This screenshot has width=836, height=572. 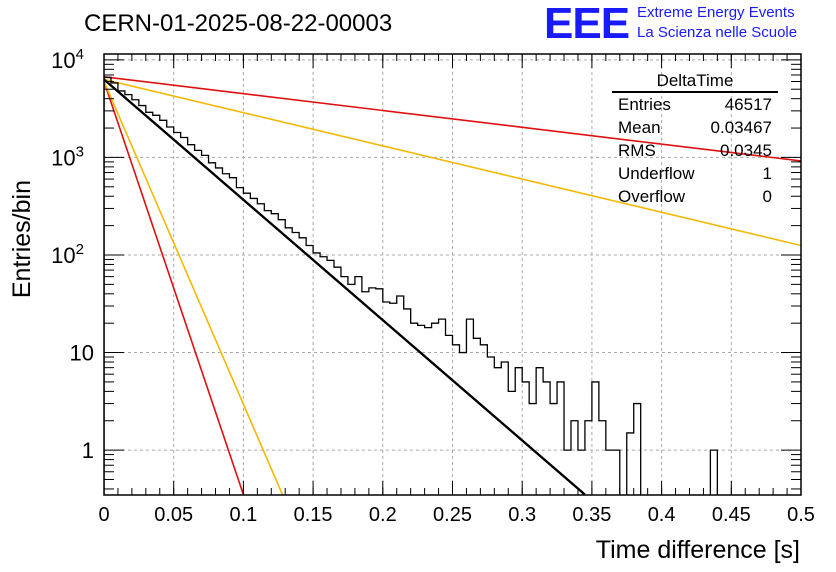 I want to click on x-tick-label: 0.1, so click(x=243, y=515).